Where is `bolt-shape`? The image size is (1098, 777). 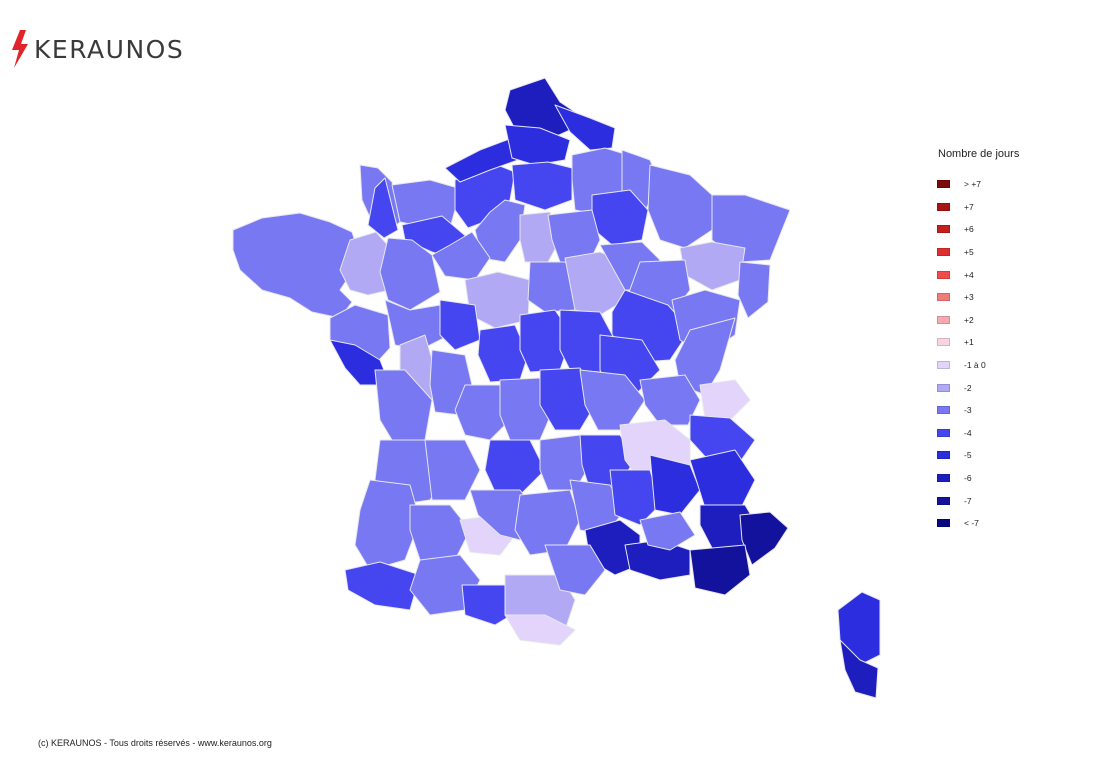 bolt-shape is located at coordinates (20, 49).